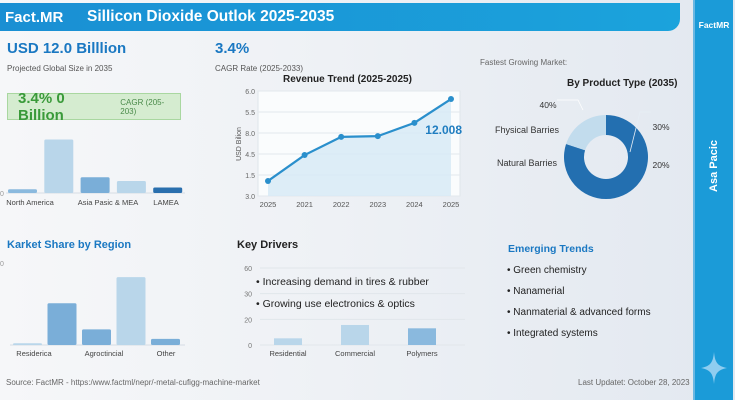 This screenshot has height=400, width=735. What do you see at coordinates (250, 176) in the screenshot?
I see `y-tick-label: 1.5` at bounding box center [250, 176].